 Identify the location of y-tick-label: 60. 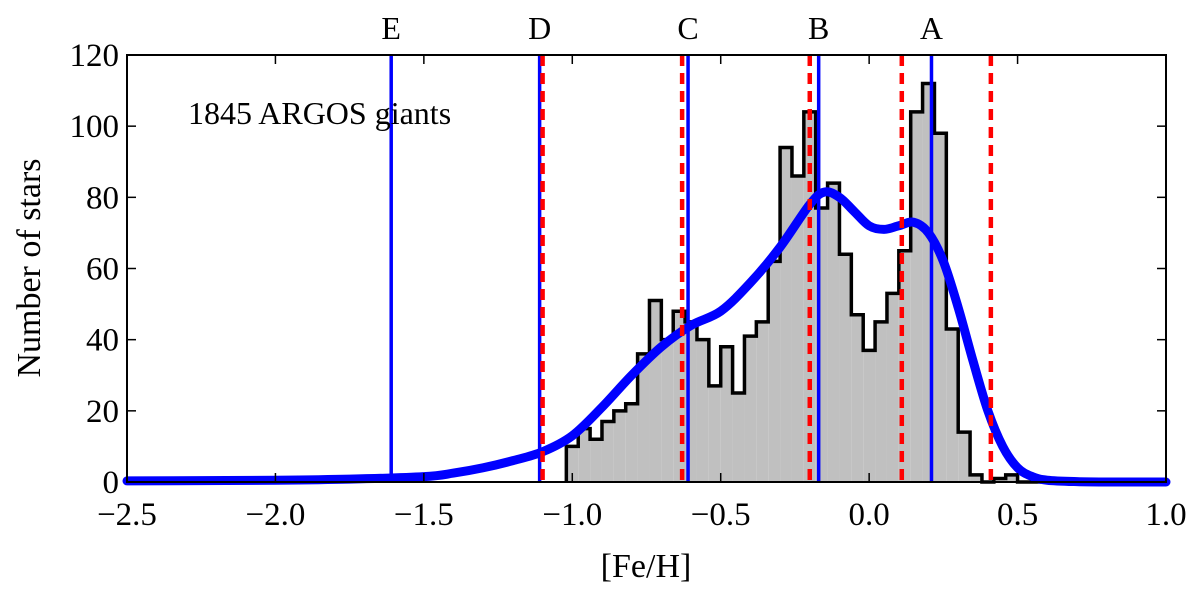
(102, 270).